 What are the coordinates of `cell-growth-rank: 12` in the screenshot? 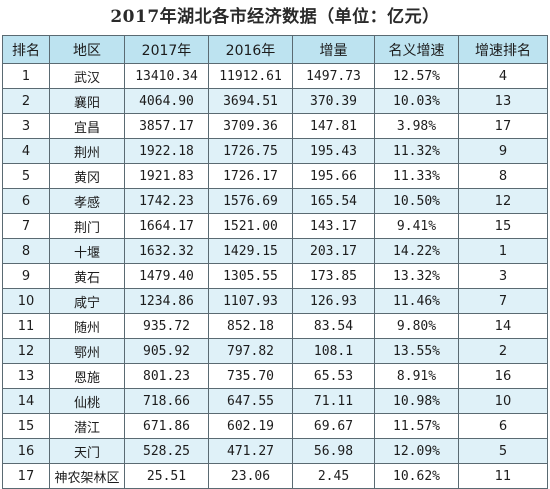 It's located at (503, 201).